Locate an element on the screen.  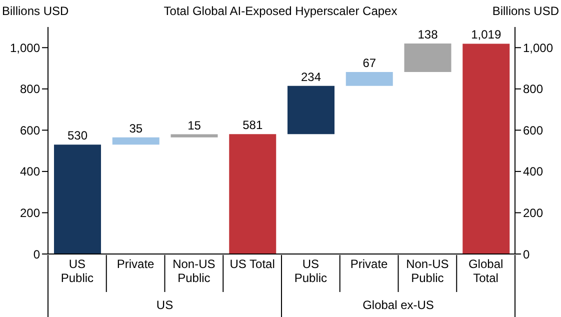
data-label: 15 is located at coordinates (195, 125).